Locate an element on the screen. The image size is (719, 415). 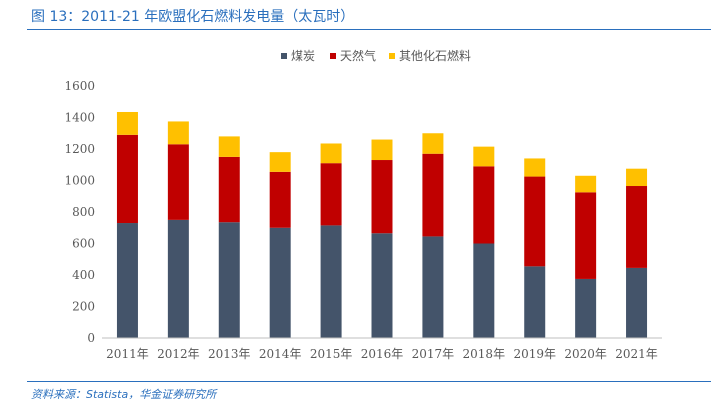
y-axis: 0 200 400 600 800 1000 1200 1400 1600 is located at coordinates (79, 212).